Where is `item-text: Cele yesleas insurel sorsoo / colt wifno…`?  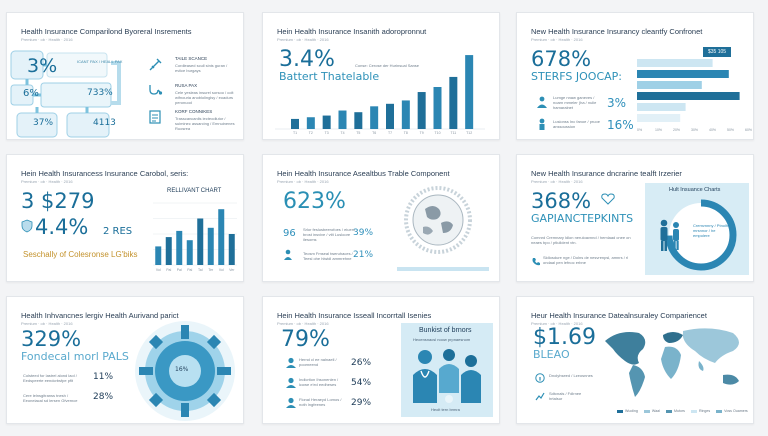
item-text: Cele yesleas insurel sorsoo / colt wifno… is located at coordinates (204, 97).